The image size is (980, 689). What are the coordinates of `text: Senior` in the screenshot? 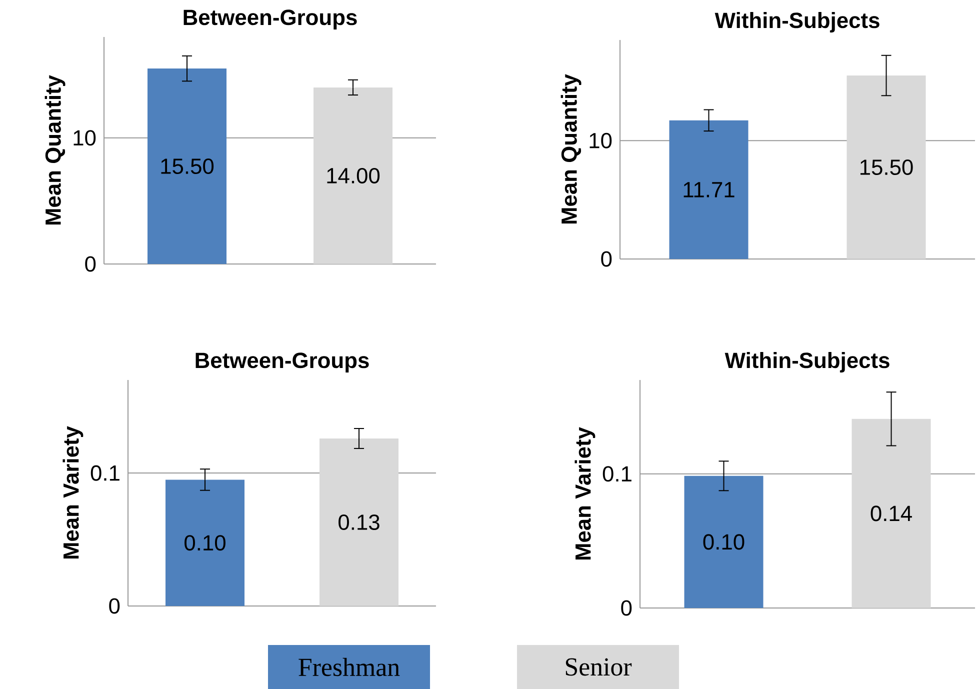 It's located at (599, 667).